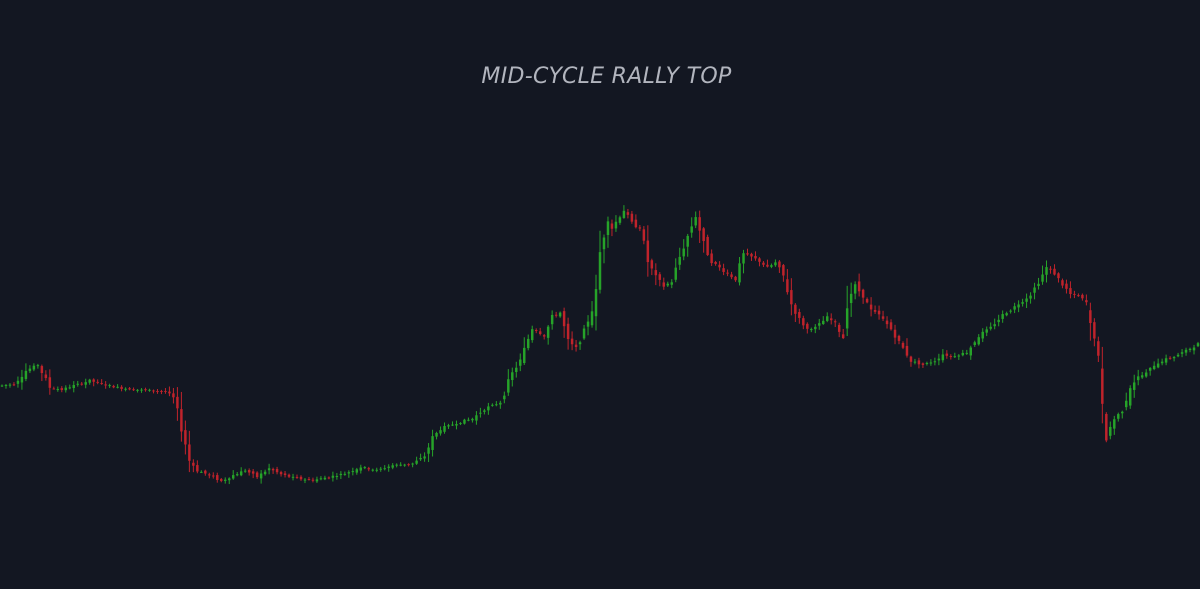 Image resolution: width=1200 pixels, height=589 pixels. I want to click on chart-title: MID-CYCLE RALLY TOP, so click(606, 76).